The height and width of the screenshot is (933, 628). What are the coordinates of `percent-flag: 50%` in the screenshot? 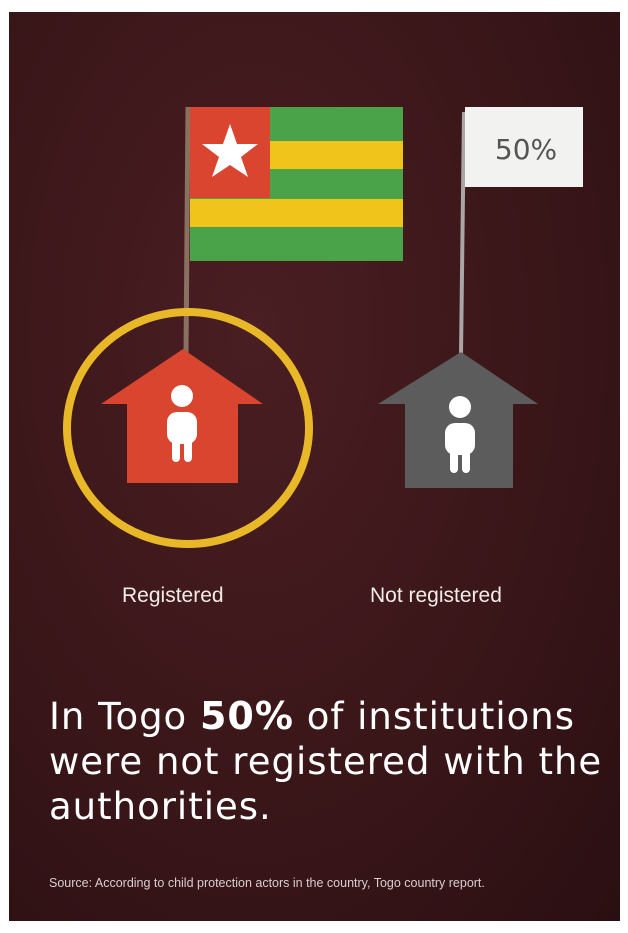 It's located at (521, 231).